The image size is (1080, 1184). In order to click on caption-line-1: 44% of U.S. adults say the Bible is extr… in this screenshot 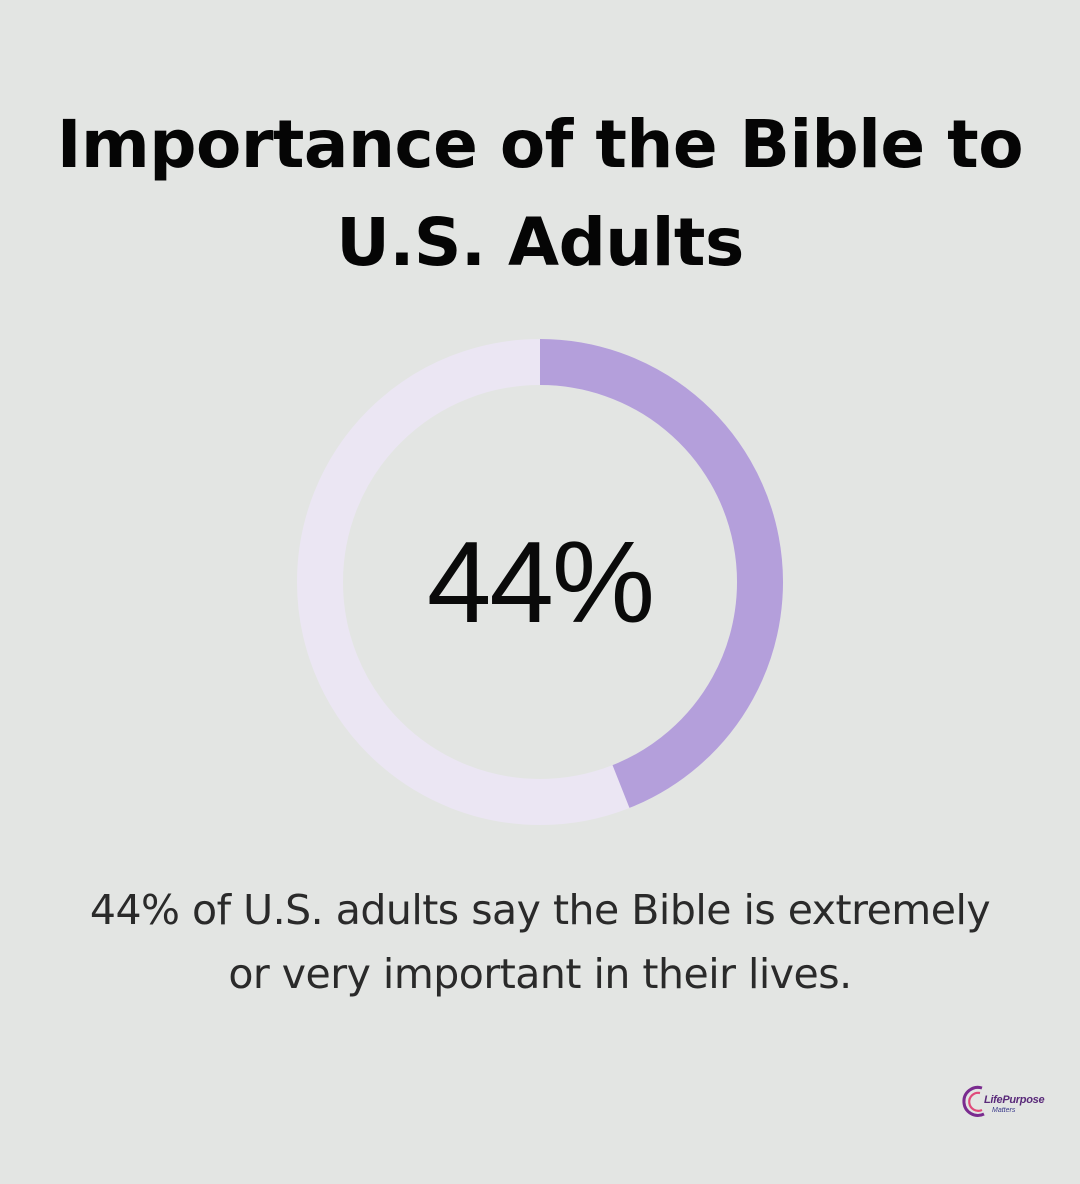, I will do `click(540, 910)`.